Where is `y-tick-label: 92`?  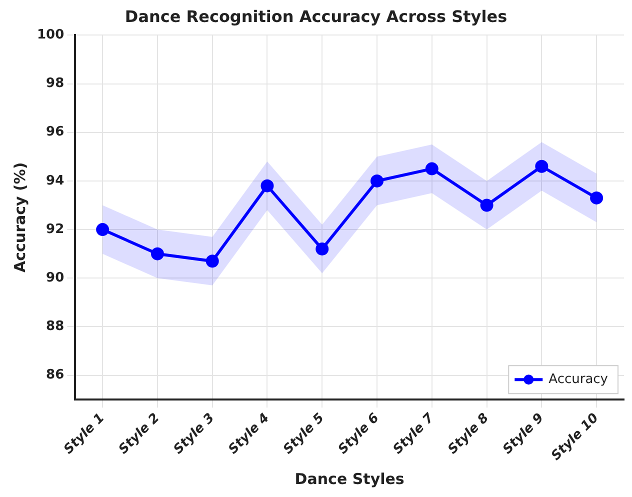
y-tick-label: 92 is located at coordinates (55, 229).